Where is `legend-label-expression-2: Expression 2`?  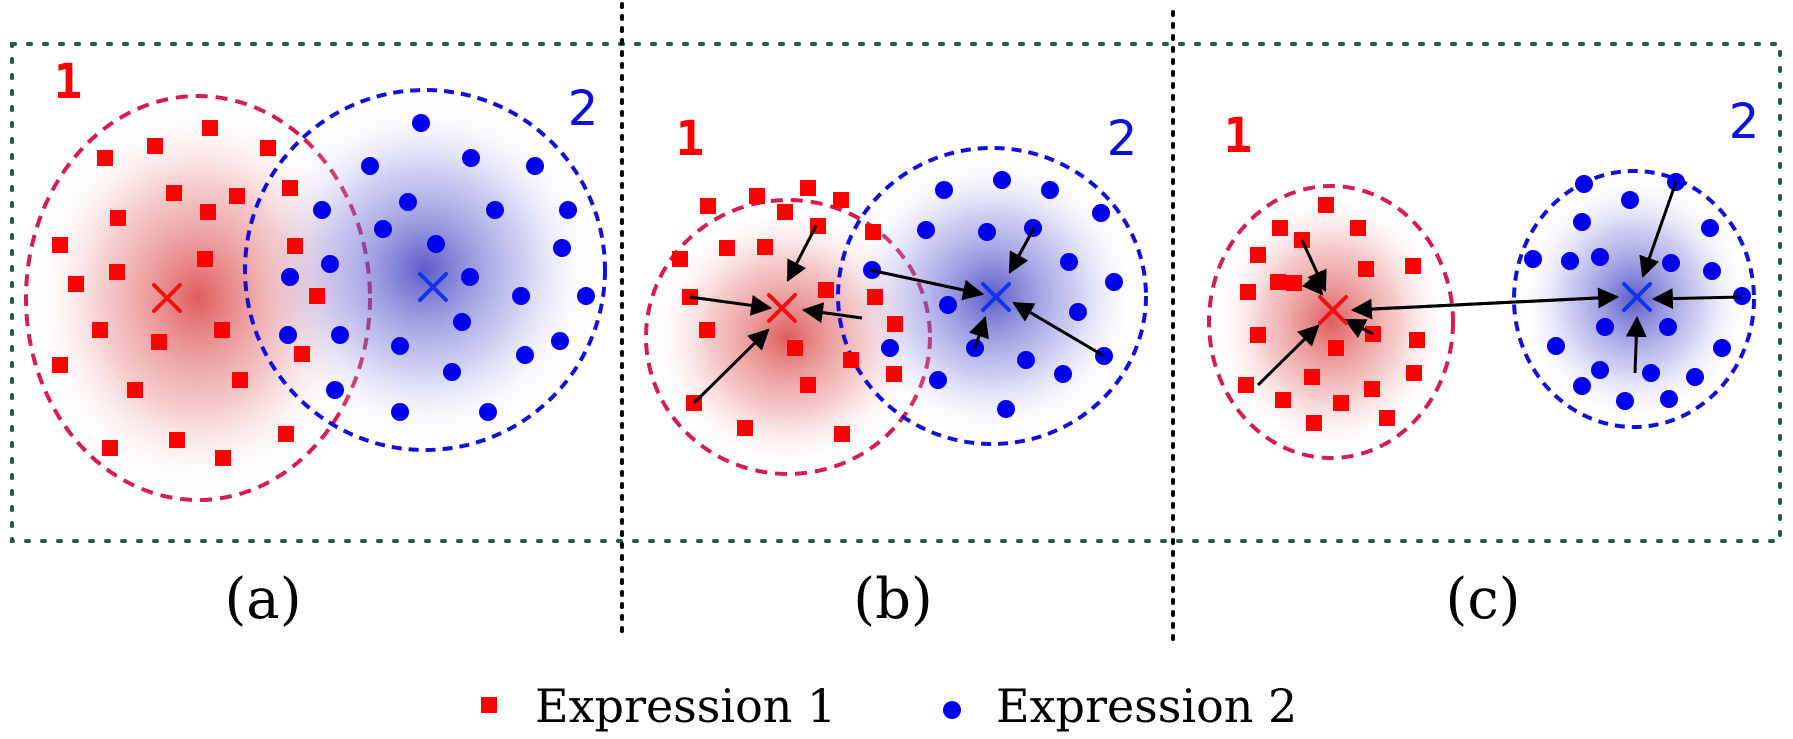 legend-label-expression-2: Expression 2 is located at coordinates (1146, 706).